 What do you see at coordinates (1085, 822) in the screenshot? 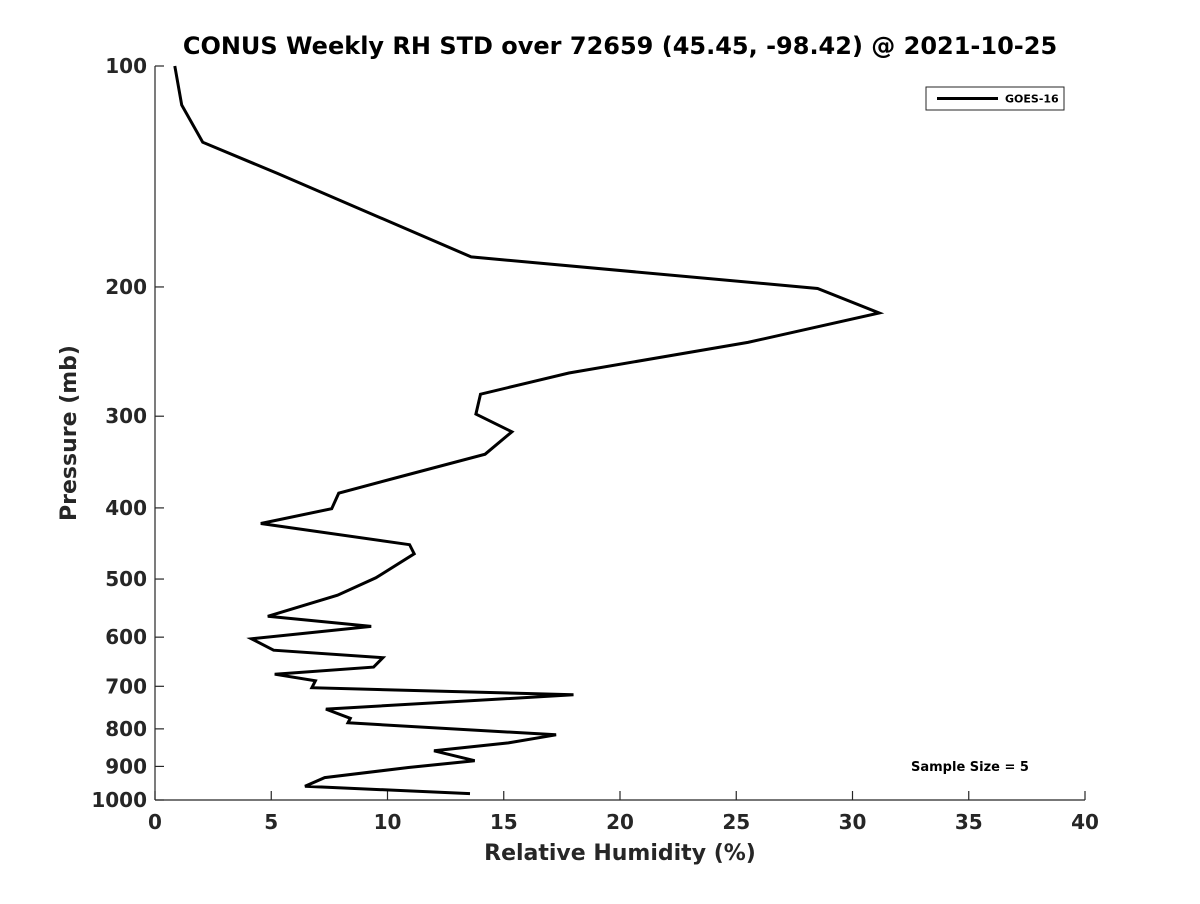
I see `x-tick-label: 40` at bounding box center [1085, 822].